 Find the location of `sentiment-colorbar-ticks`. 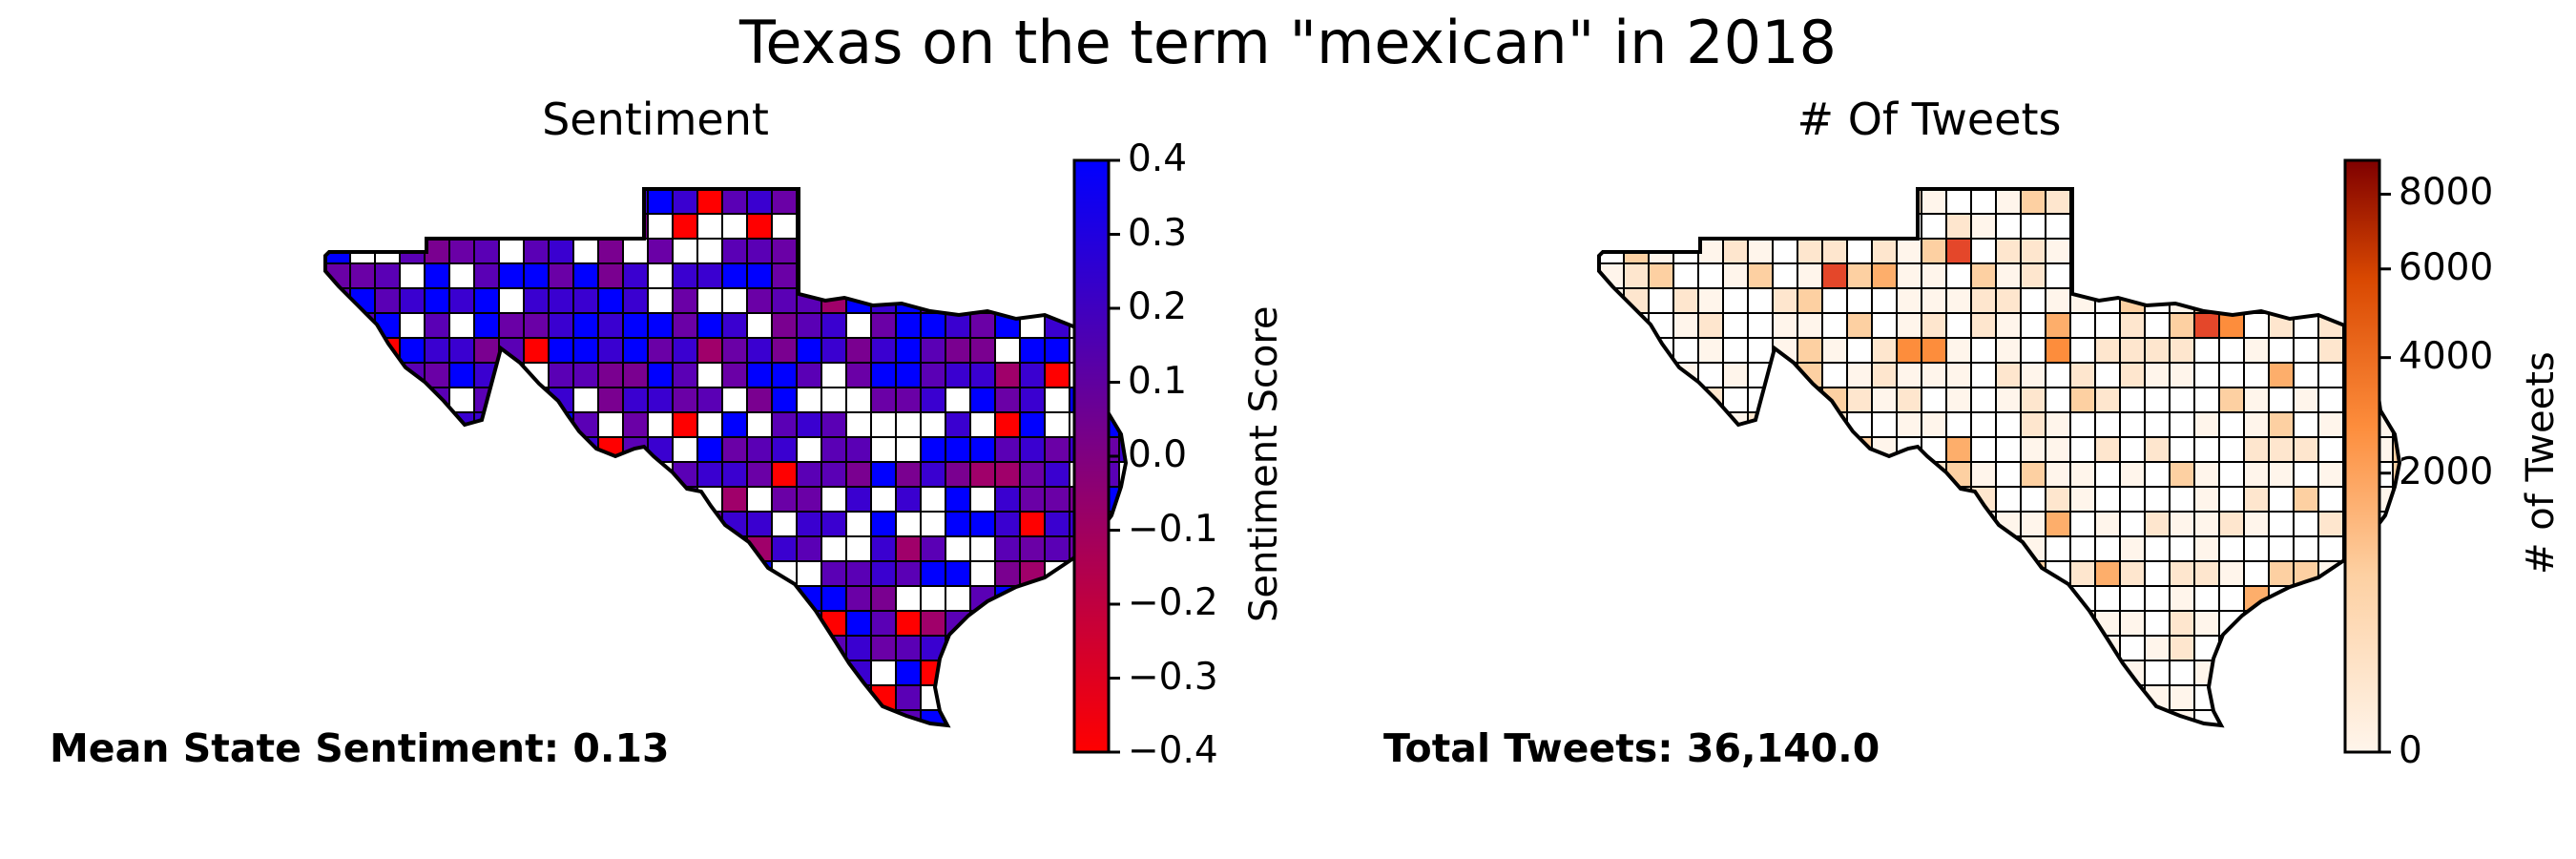

sentiment-colorbar-ticks is located at coordinates (1114, 456).